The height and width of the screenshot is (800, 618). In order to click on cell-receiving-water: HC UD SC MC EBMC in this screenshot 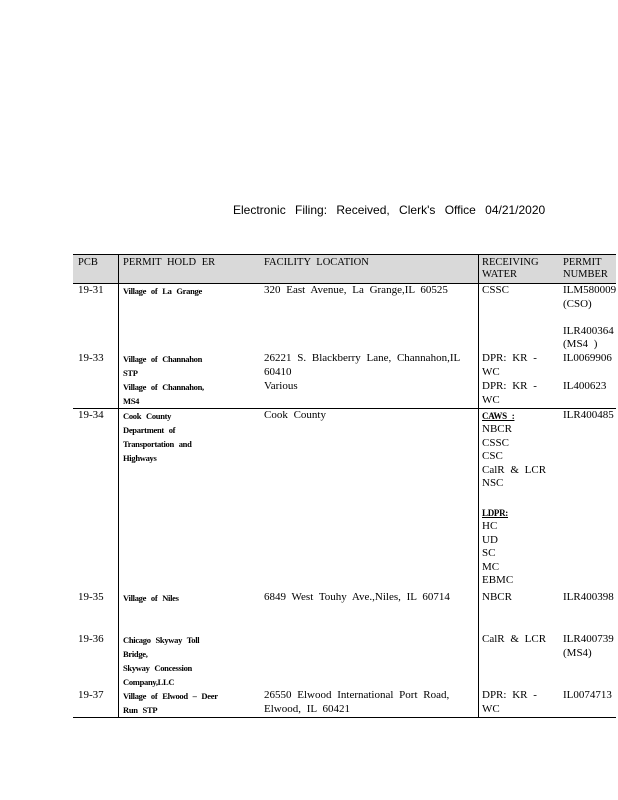, I will do `click(498, 553)`.